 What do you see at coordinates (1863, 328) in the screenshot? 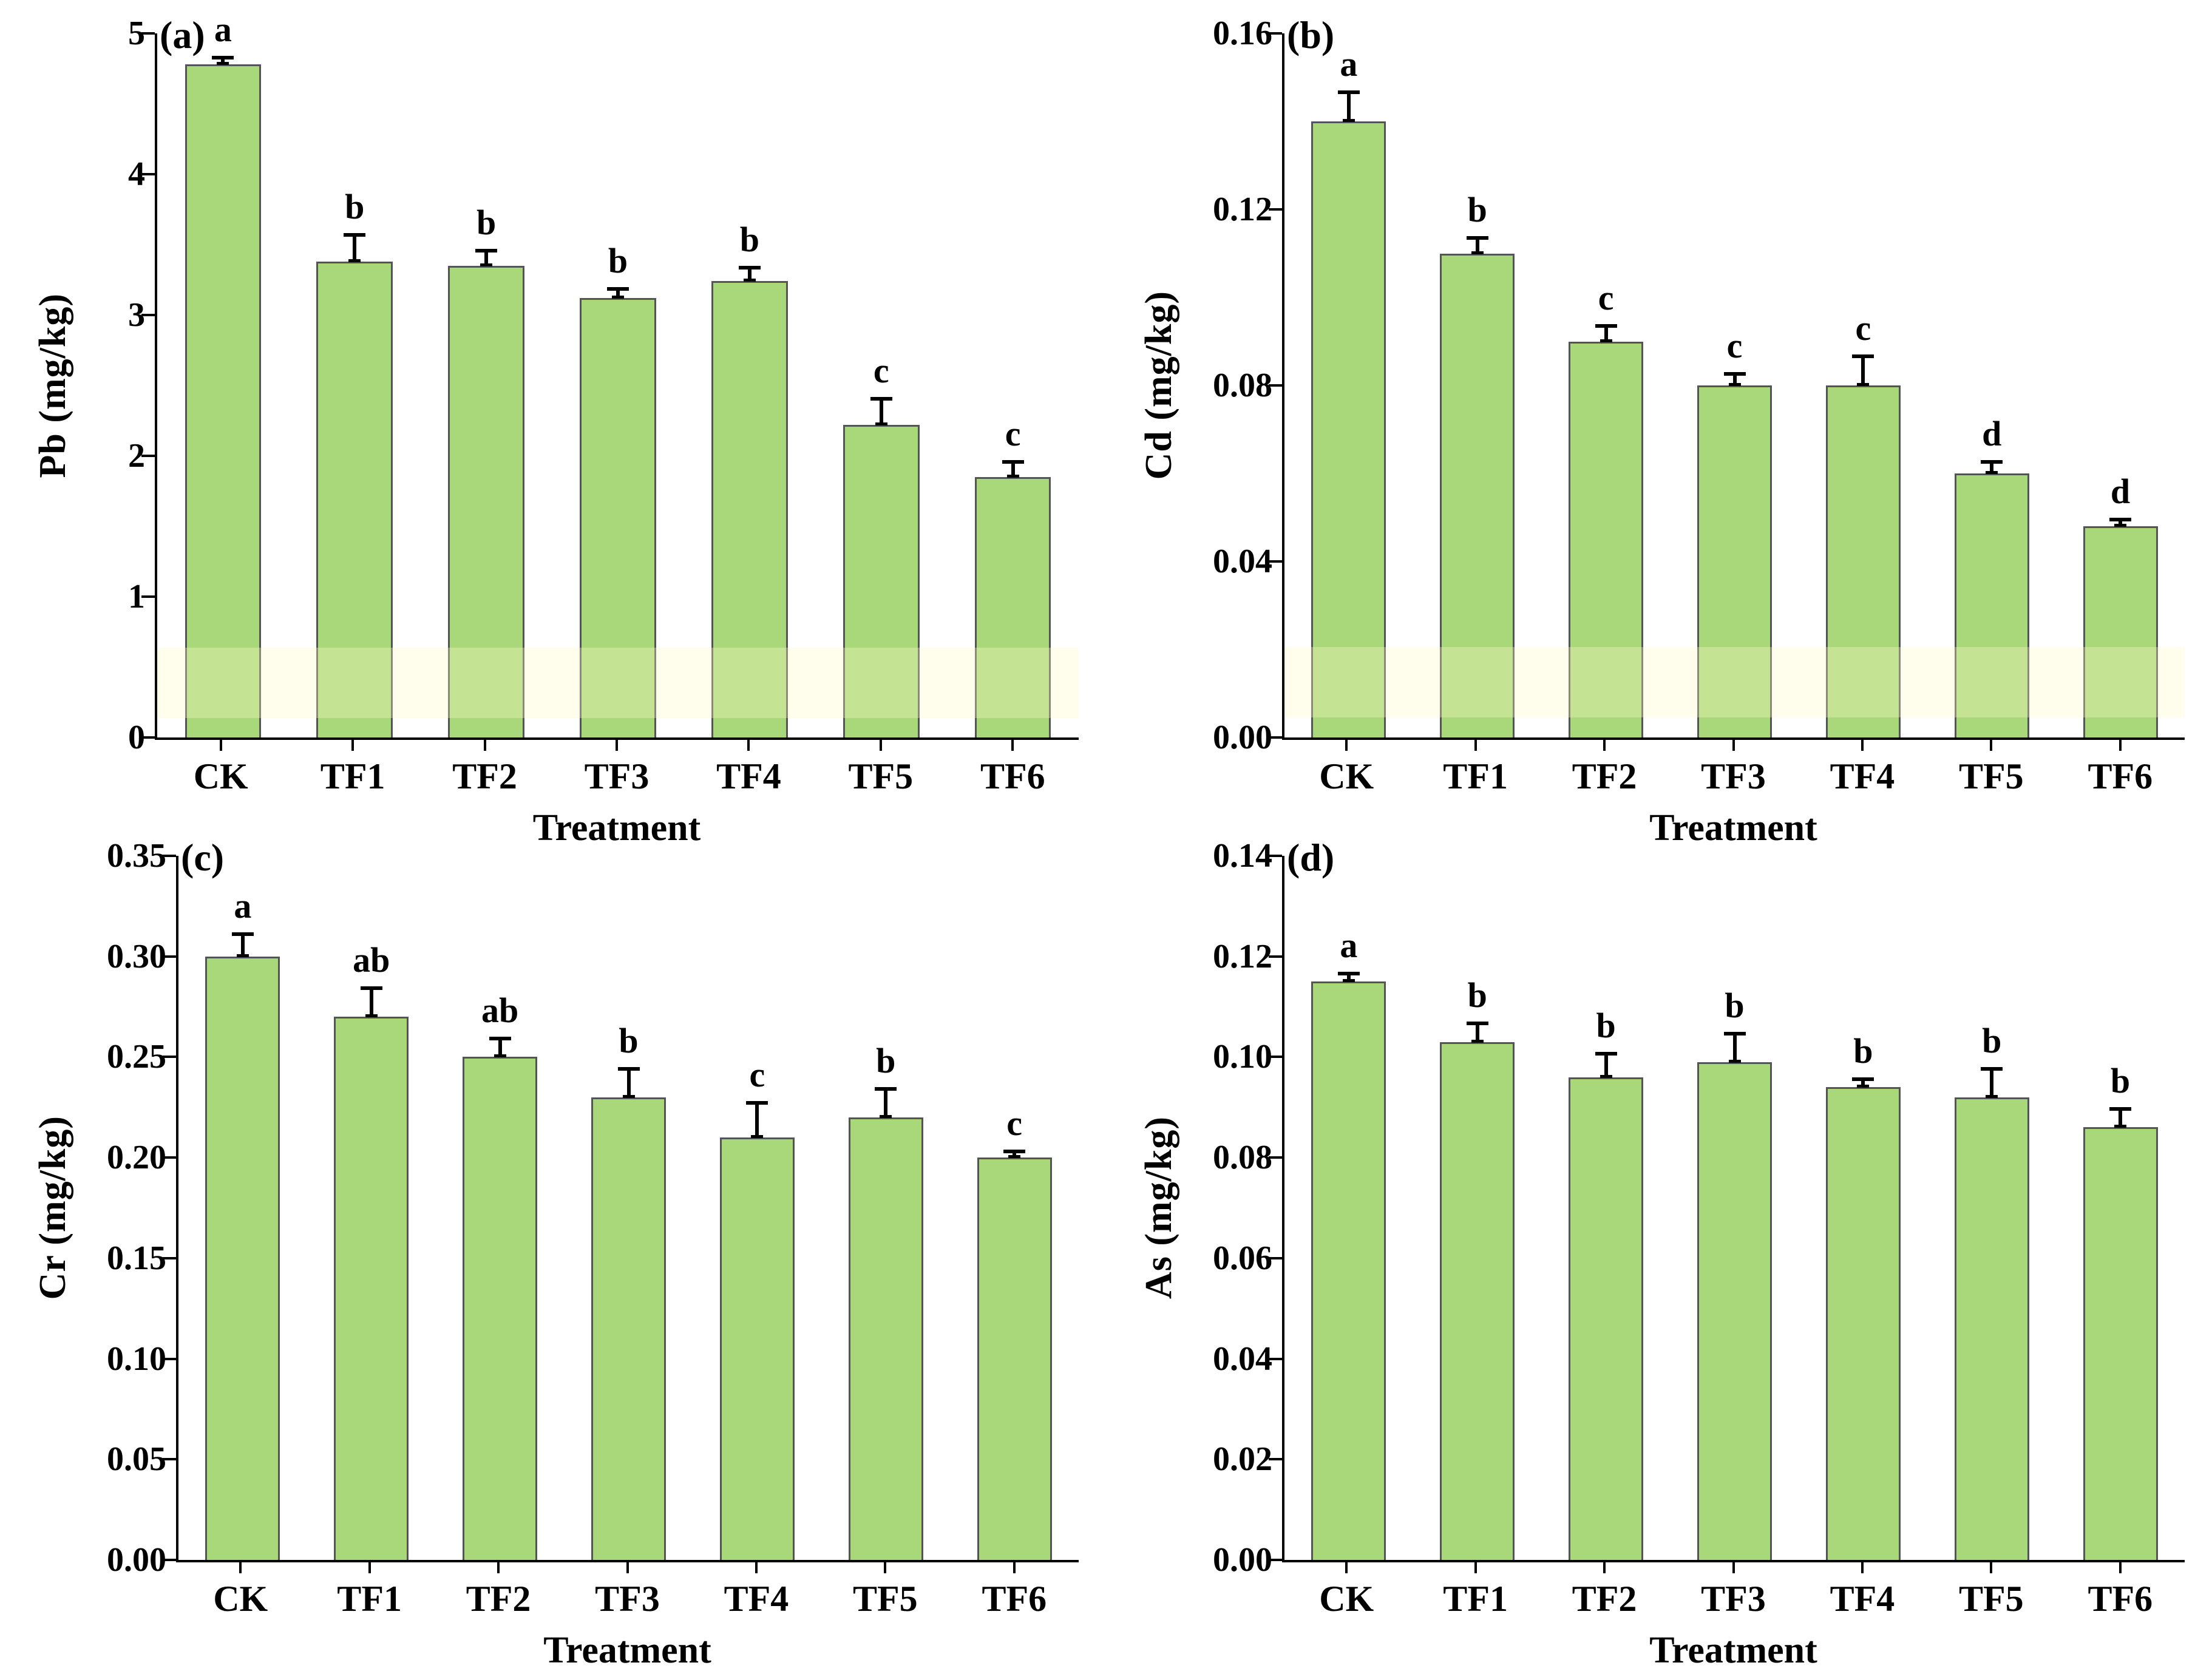
I see `significance-letter-TF4: c` at bounding box center [1863, 328].